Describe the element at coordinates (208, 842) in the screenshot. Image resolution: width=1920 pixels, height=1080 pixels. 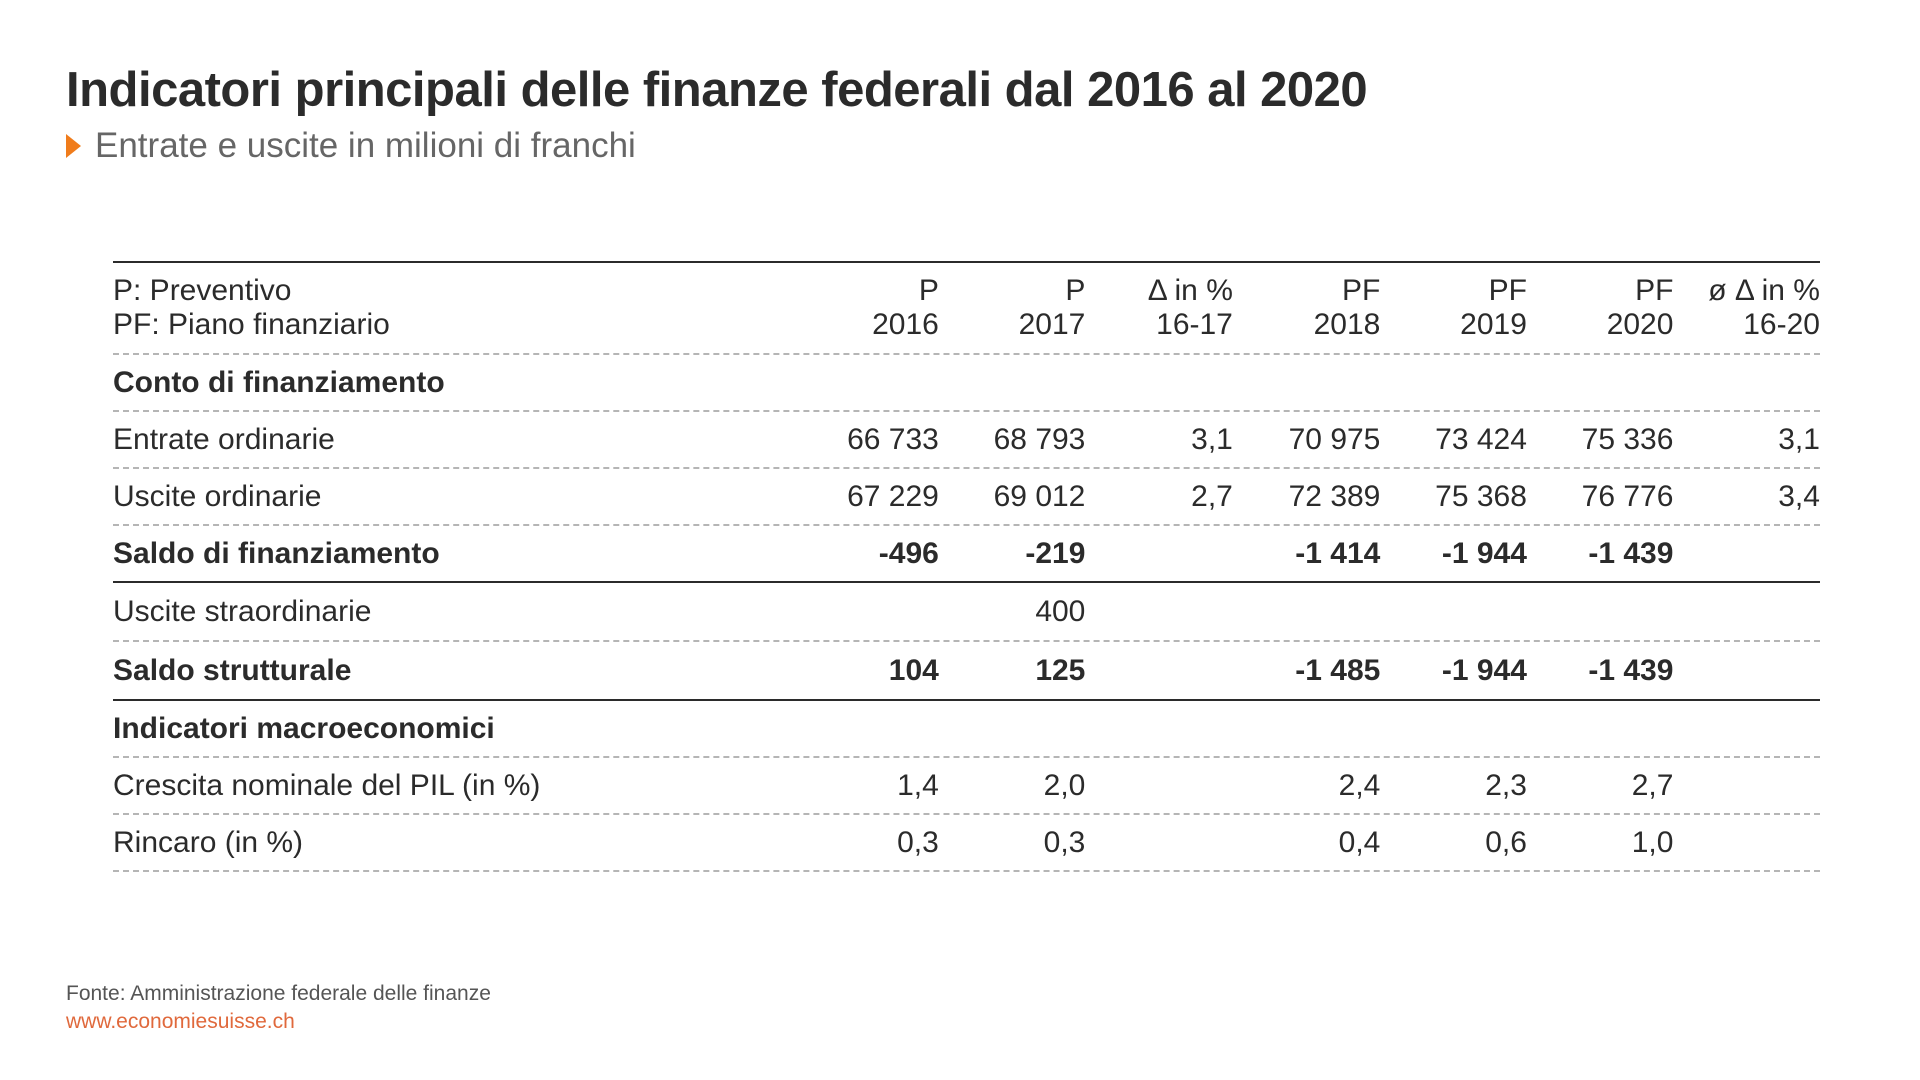
I see `row-label: Rincaro (in %)` at that location.